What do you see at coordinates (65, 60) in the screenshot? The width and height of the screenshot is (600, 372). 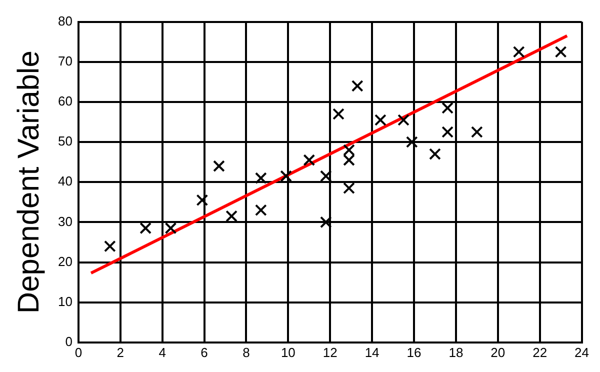 I see `y-tick-label: 70` at bounding box center [65, 60].